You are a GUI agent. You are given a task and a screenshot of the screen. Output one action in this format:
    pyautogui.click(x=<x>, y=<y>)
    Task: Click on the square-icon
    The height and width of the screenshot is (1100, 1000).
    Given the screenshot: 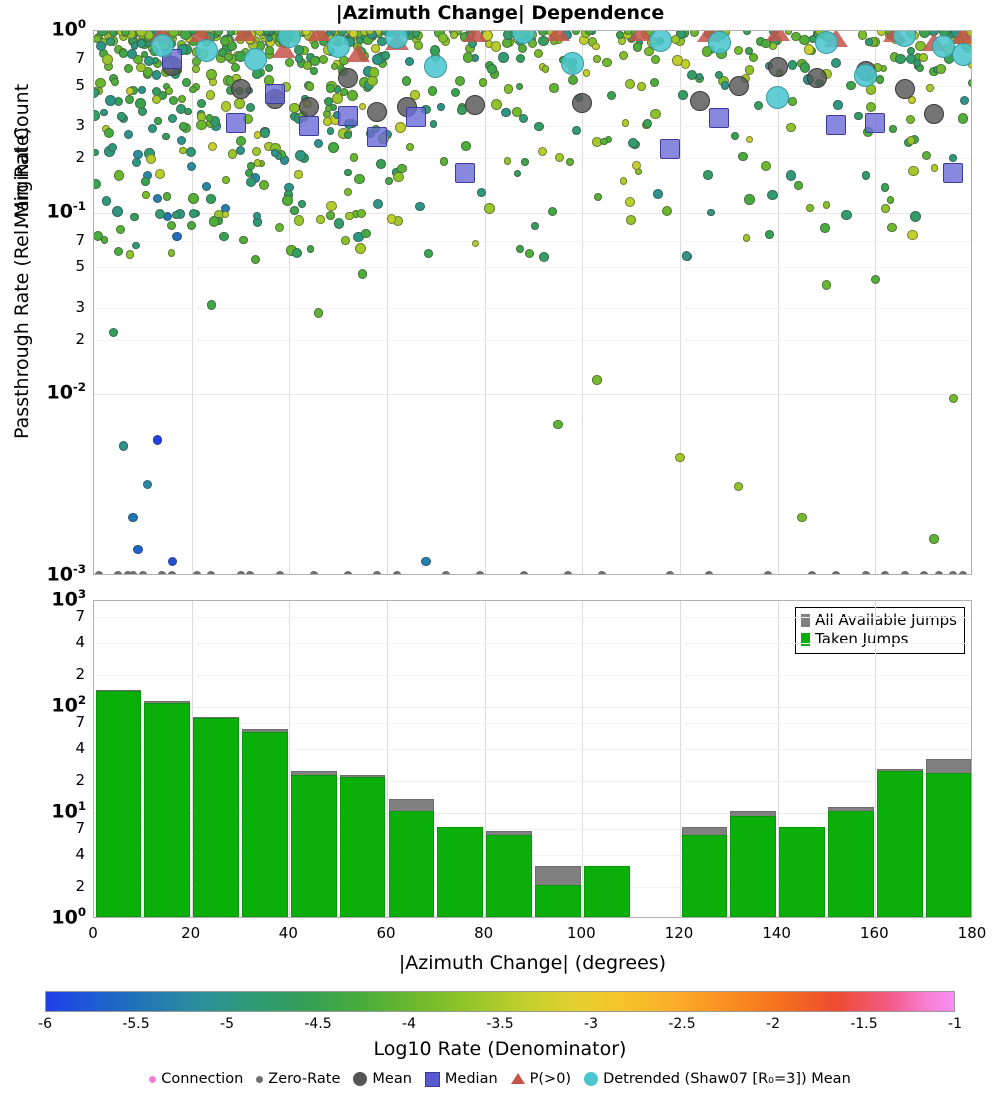 What is the action you would take?
    pyautogui.click(x=432, y=1079)
    